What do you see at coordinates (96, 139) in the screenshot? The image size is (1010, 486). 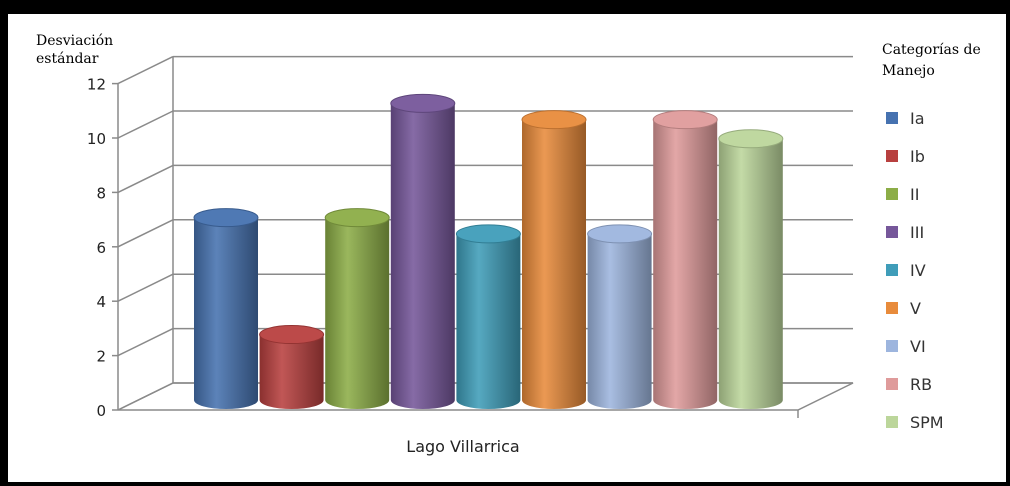 I see `y-tick-label-10: 10` at bounding box center [96, 139].